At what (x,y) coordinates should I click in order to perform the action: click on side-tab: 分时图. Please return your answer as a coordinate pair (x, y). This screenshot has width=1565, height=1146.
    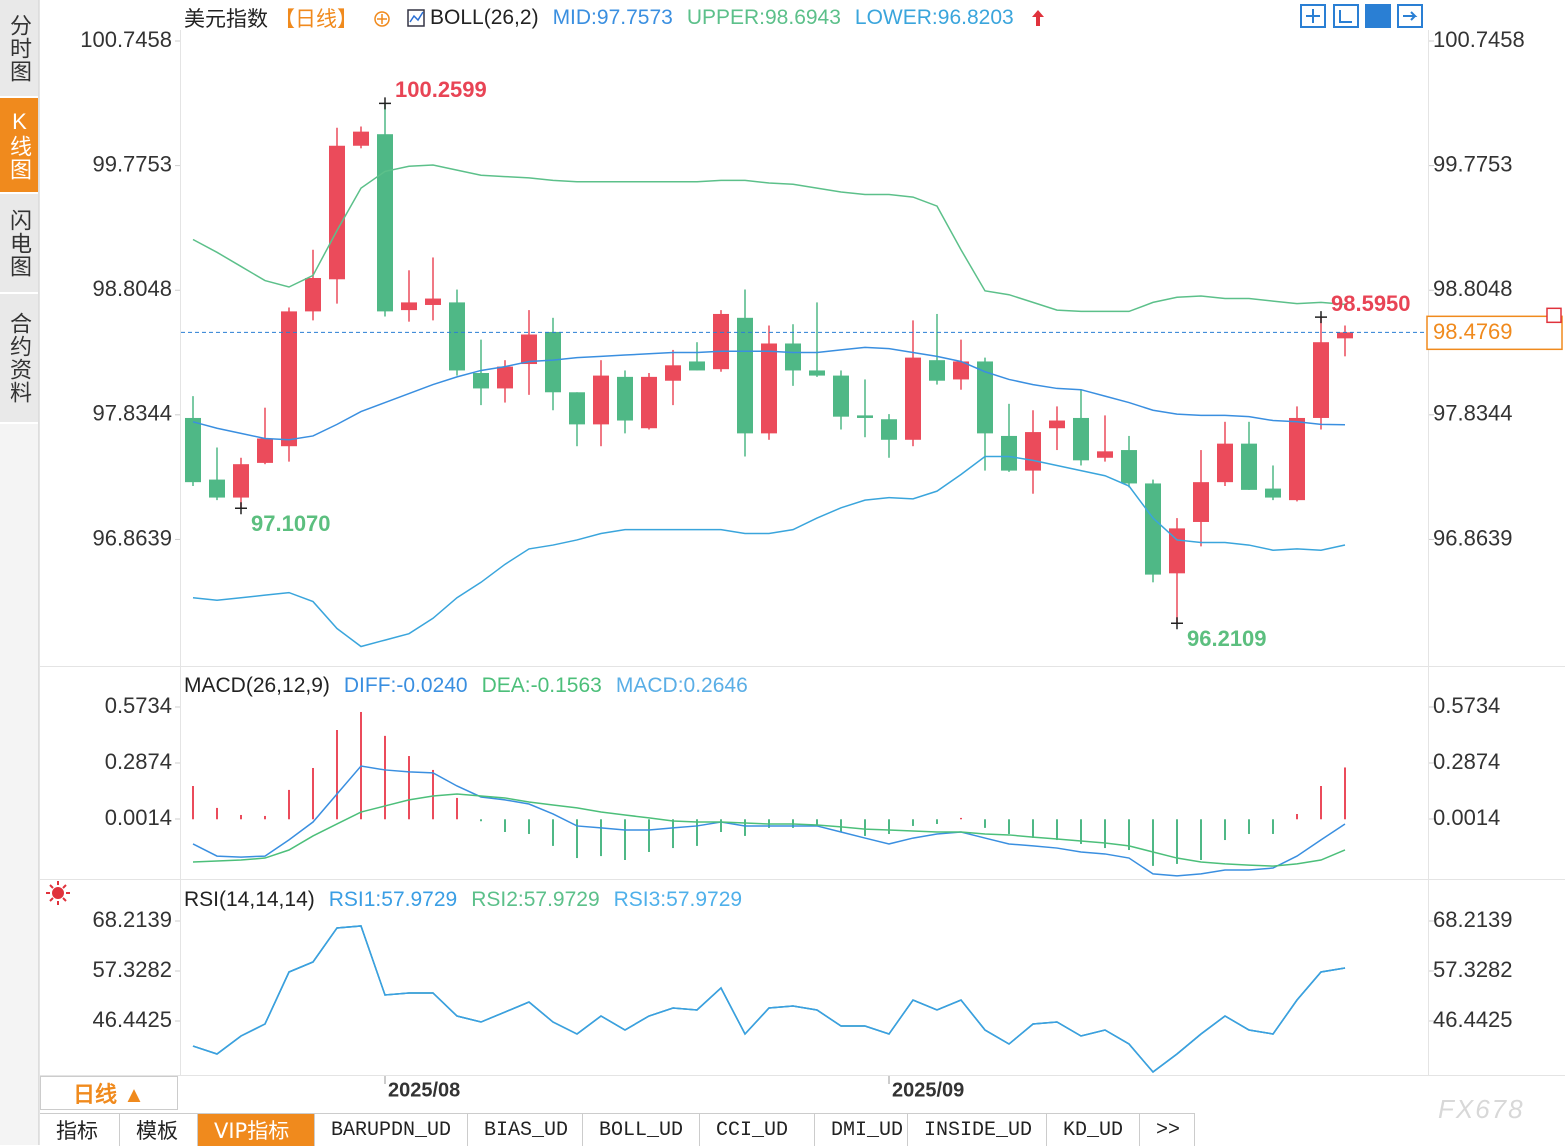
    Looking at the image, I should click on (19, 49).